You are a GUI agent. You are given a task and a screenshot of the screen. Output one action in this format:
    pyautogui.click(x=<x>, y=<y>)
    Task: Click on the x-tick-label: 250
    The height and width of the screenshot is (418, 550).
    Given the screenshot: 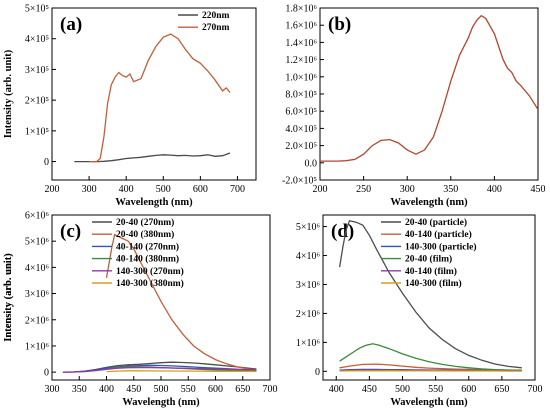 What is the action you would take?
    pyautogui.click(x=363, y=189)
    